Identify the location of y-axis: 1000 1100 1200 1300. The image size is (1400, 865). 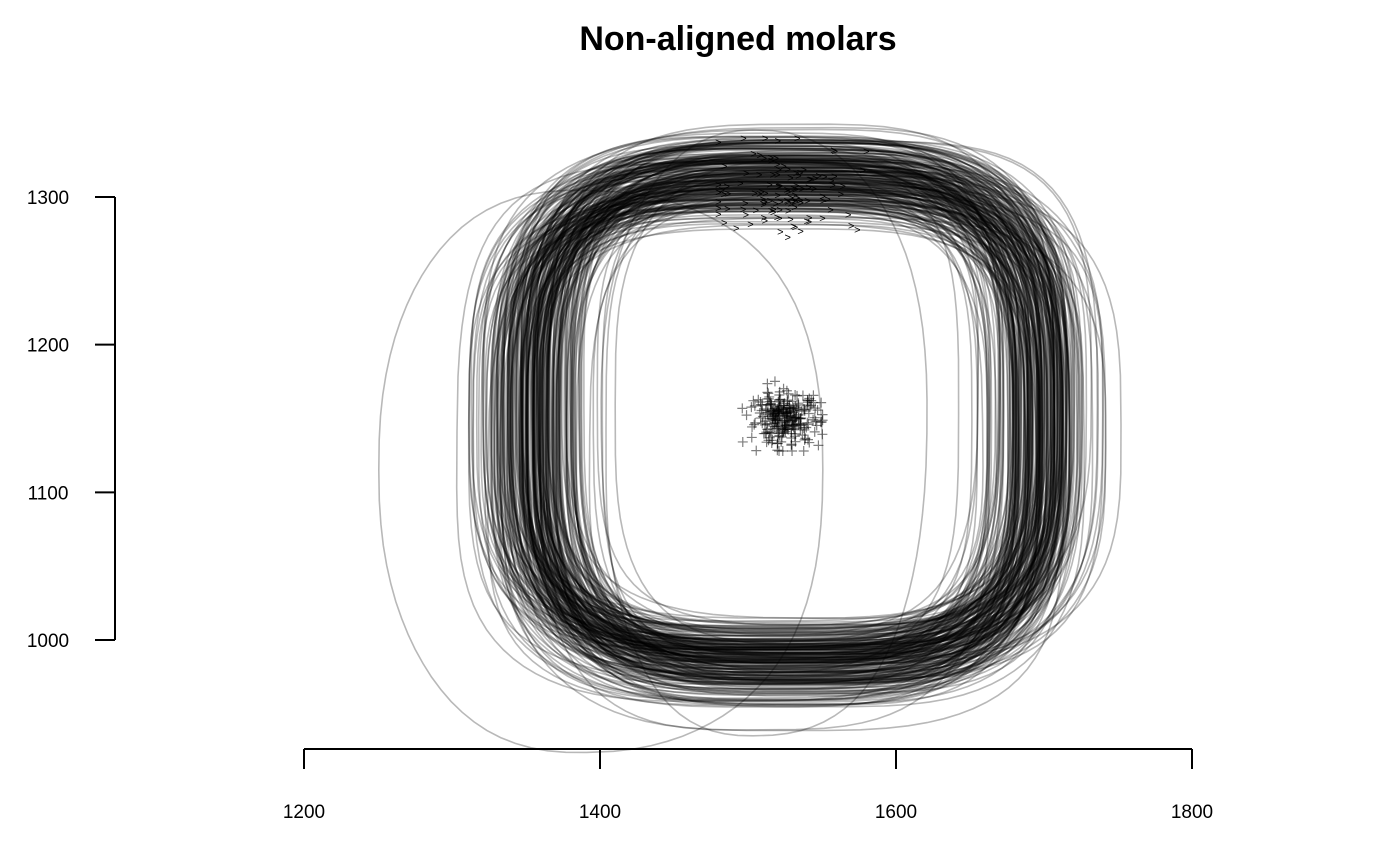
(71, 420).